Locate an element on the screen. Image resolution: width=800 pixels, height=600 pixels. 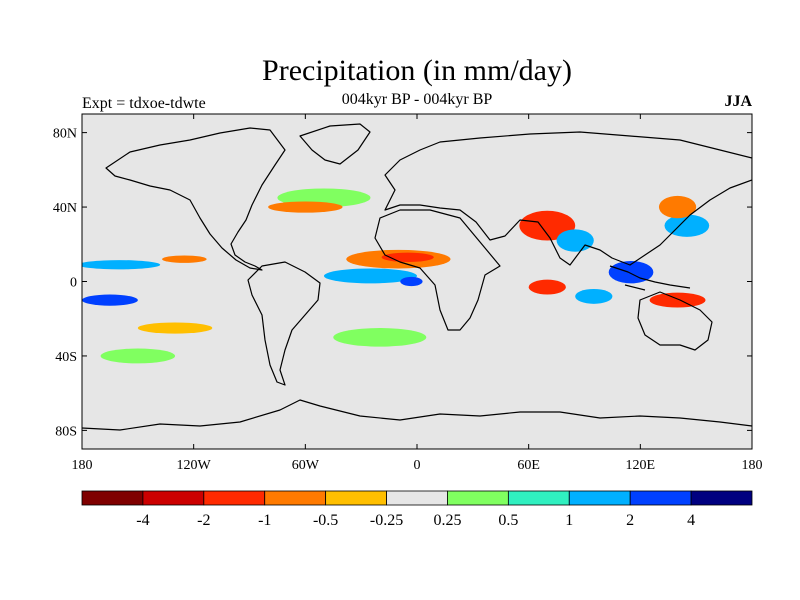
anomaly-indian-ocean-wet is located at coordinates (594, 296).